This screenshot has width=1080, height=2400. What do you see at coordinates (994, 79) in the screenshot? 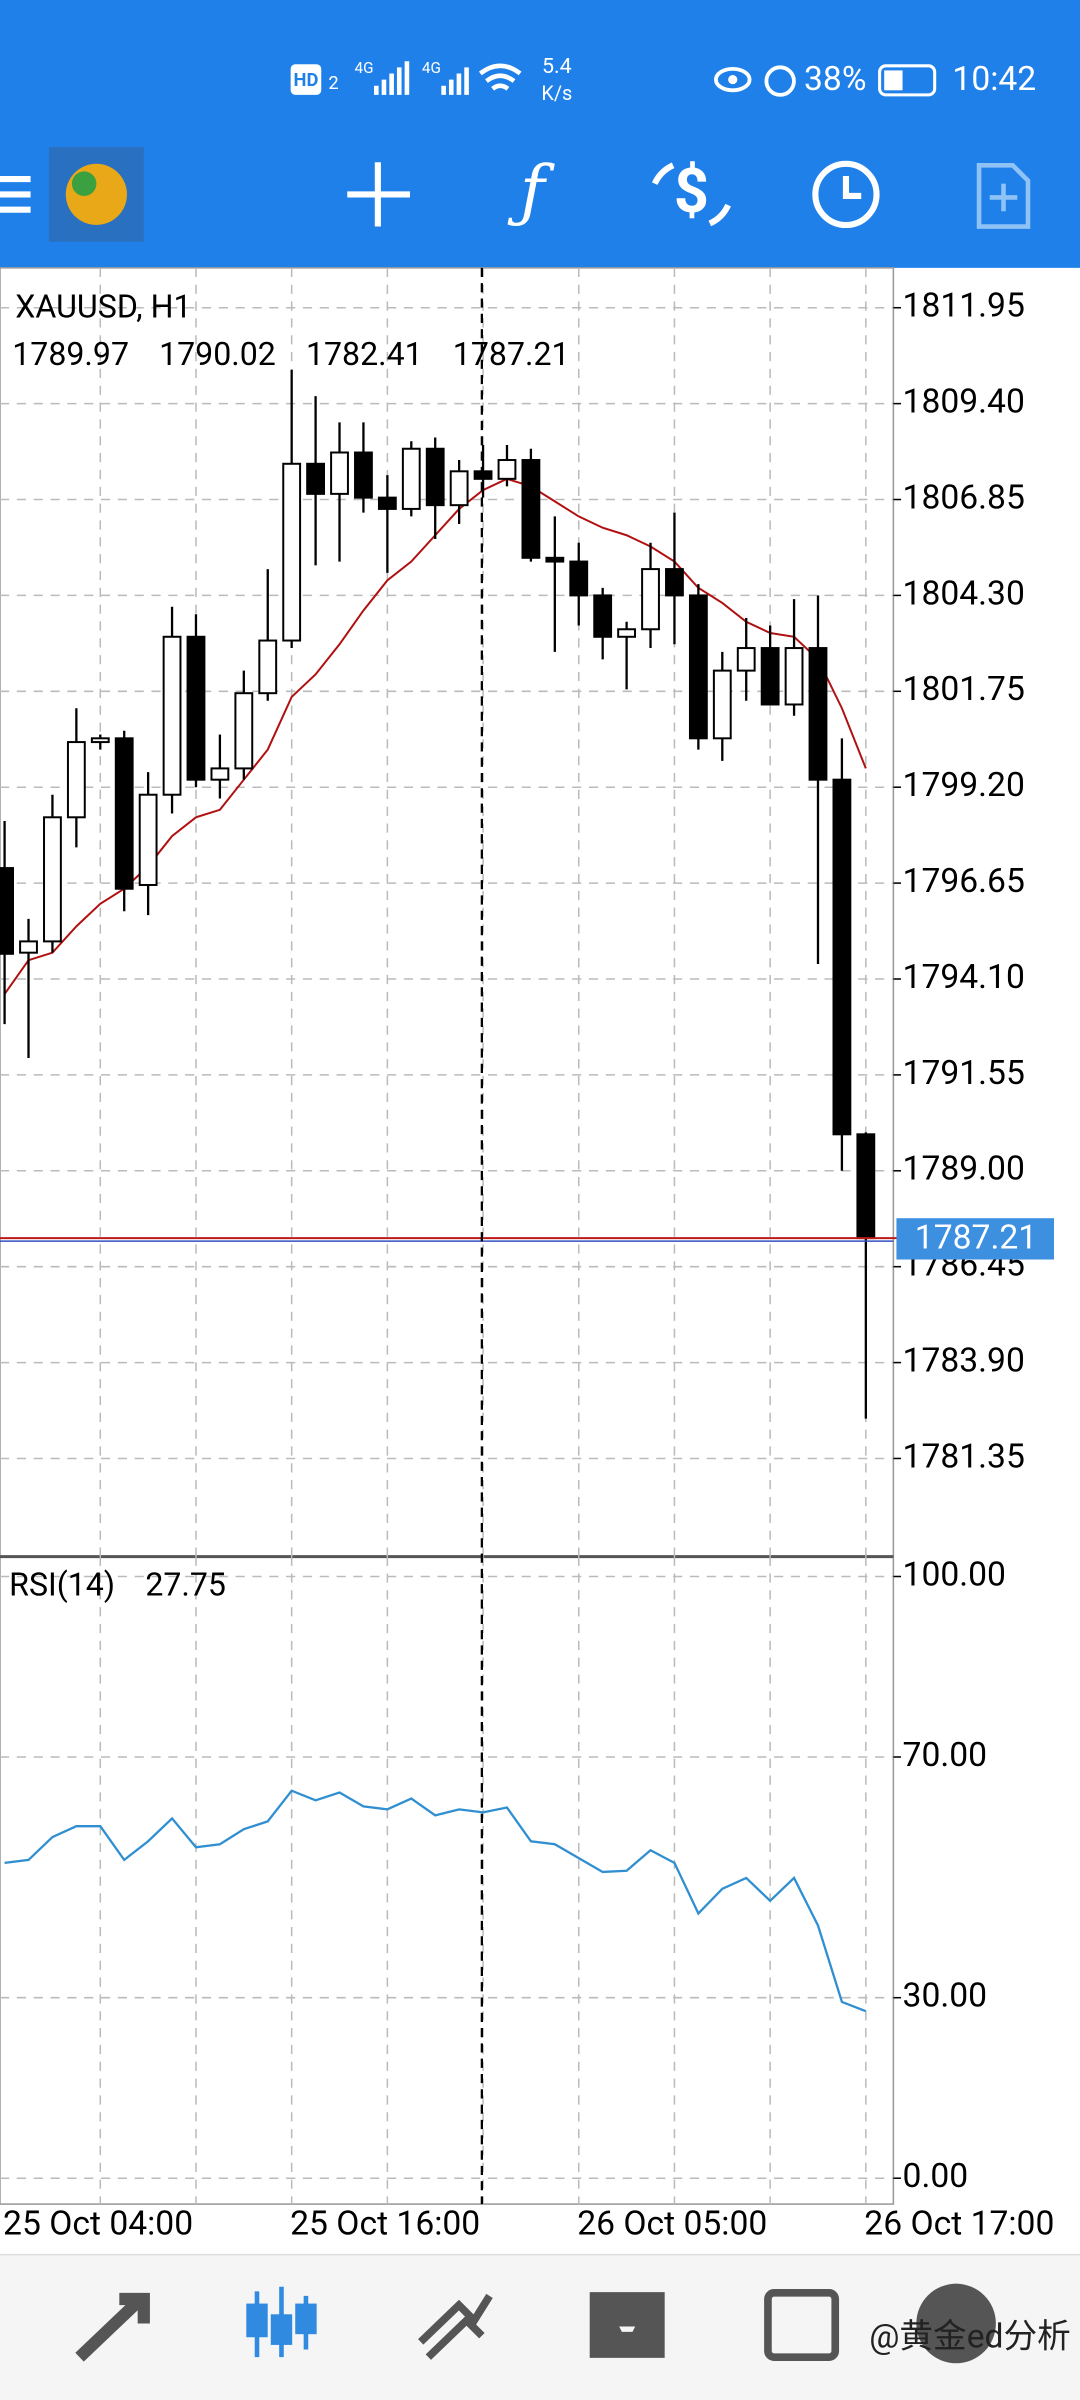
I see `clock: 10:42` at bounding box center [994, 79].